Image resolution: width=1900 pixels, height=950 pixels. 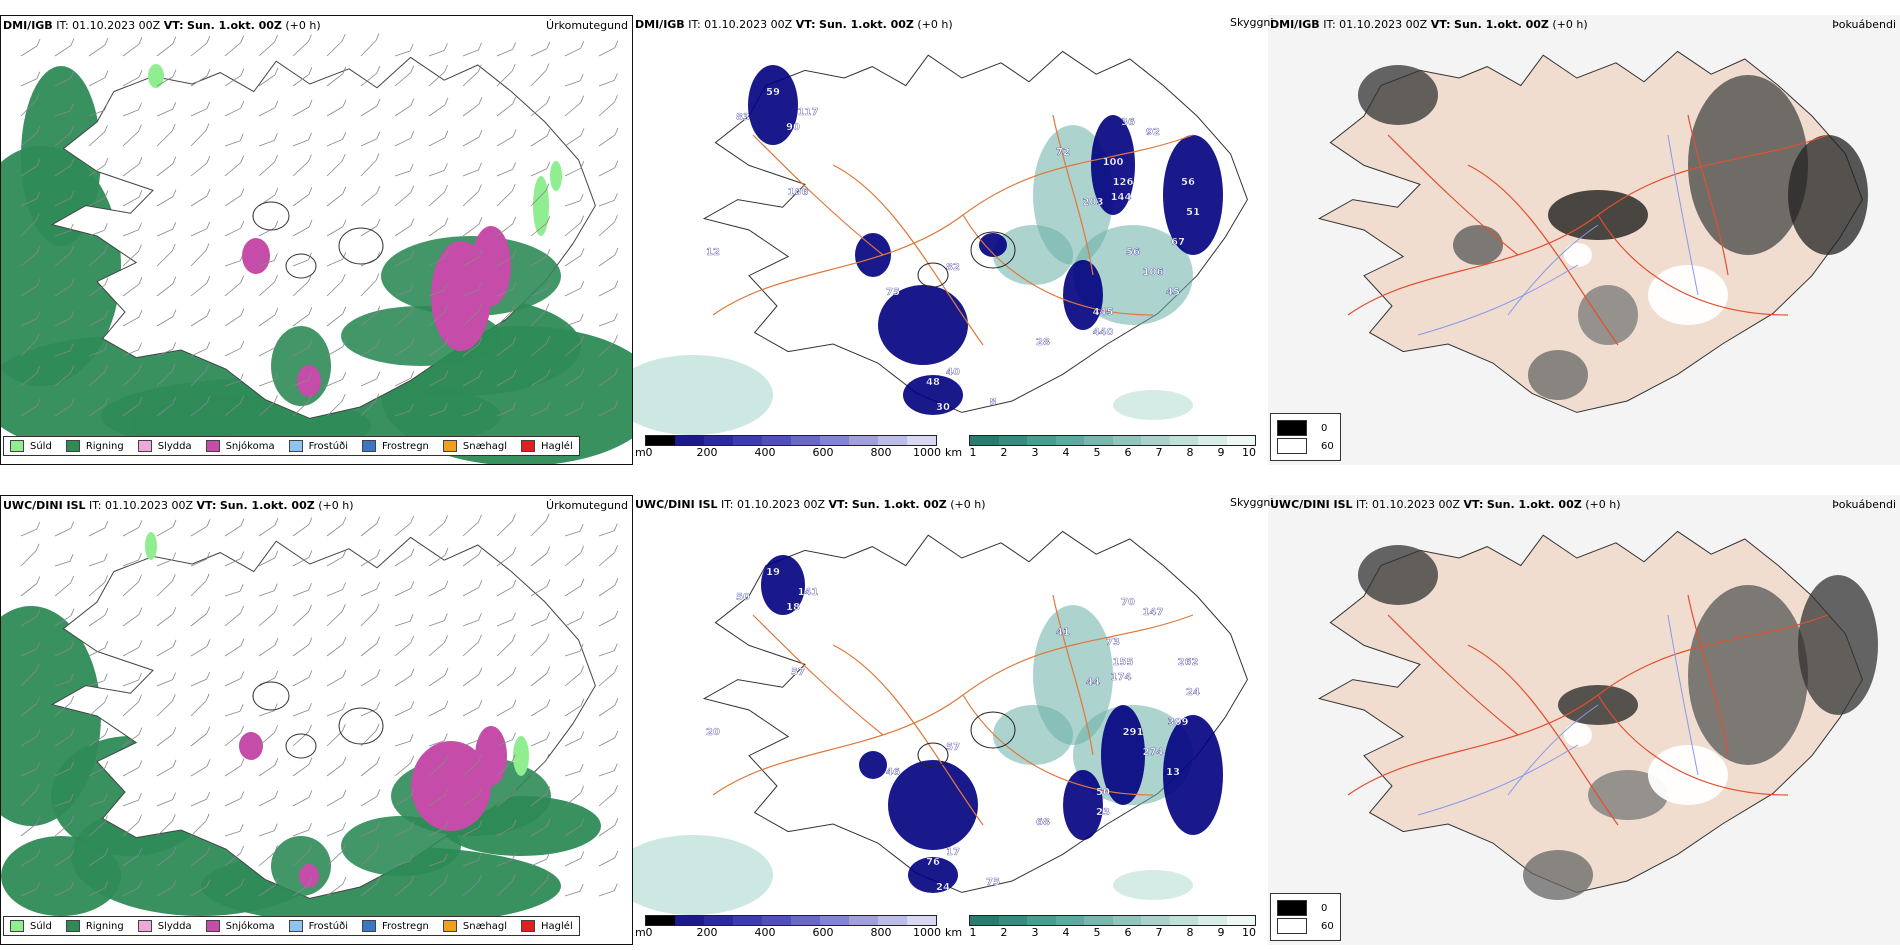 I want to click on ceiling-label: 68, so click(x=1043, y=822).